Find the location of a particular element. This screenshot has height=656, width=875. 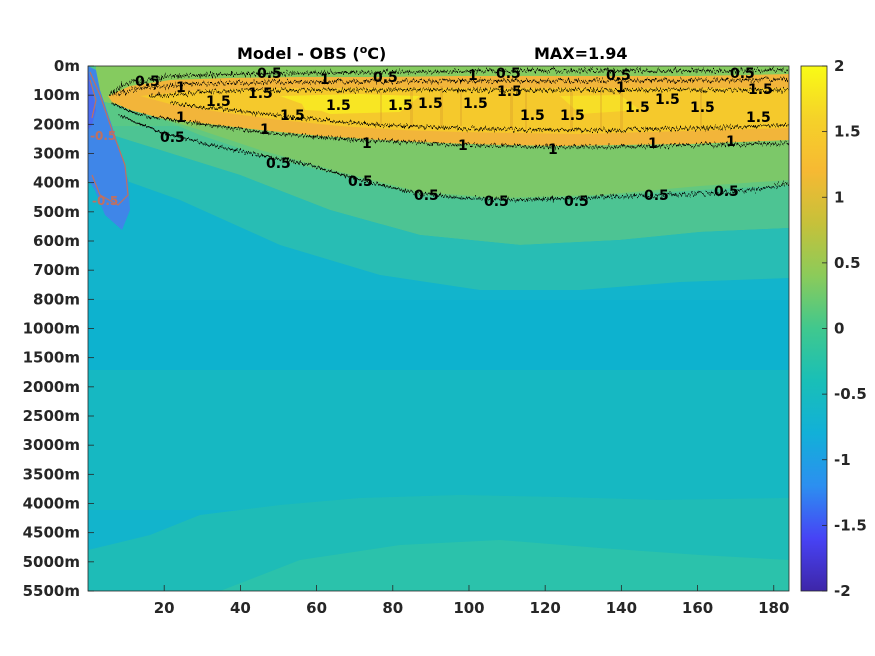

heatmap-mid-depth is located at coordinates (438, 335).